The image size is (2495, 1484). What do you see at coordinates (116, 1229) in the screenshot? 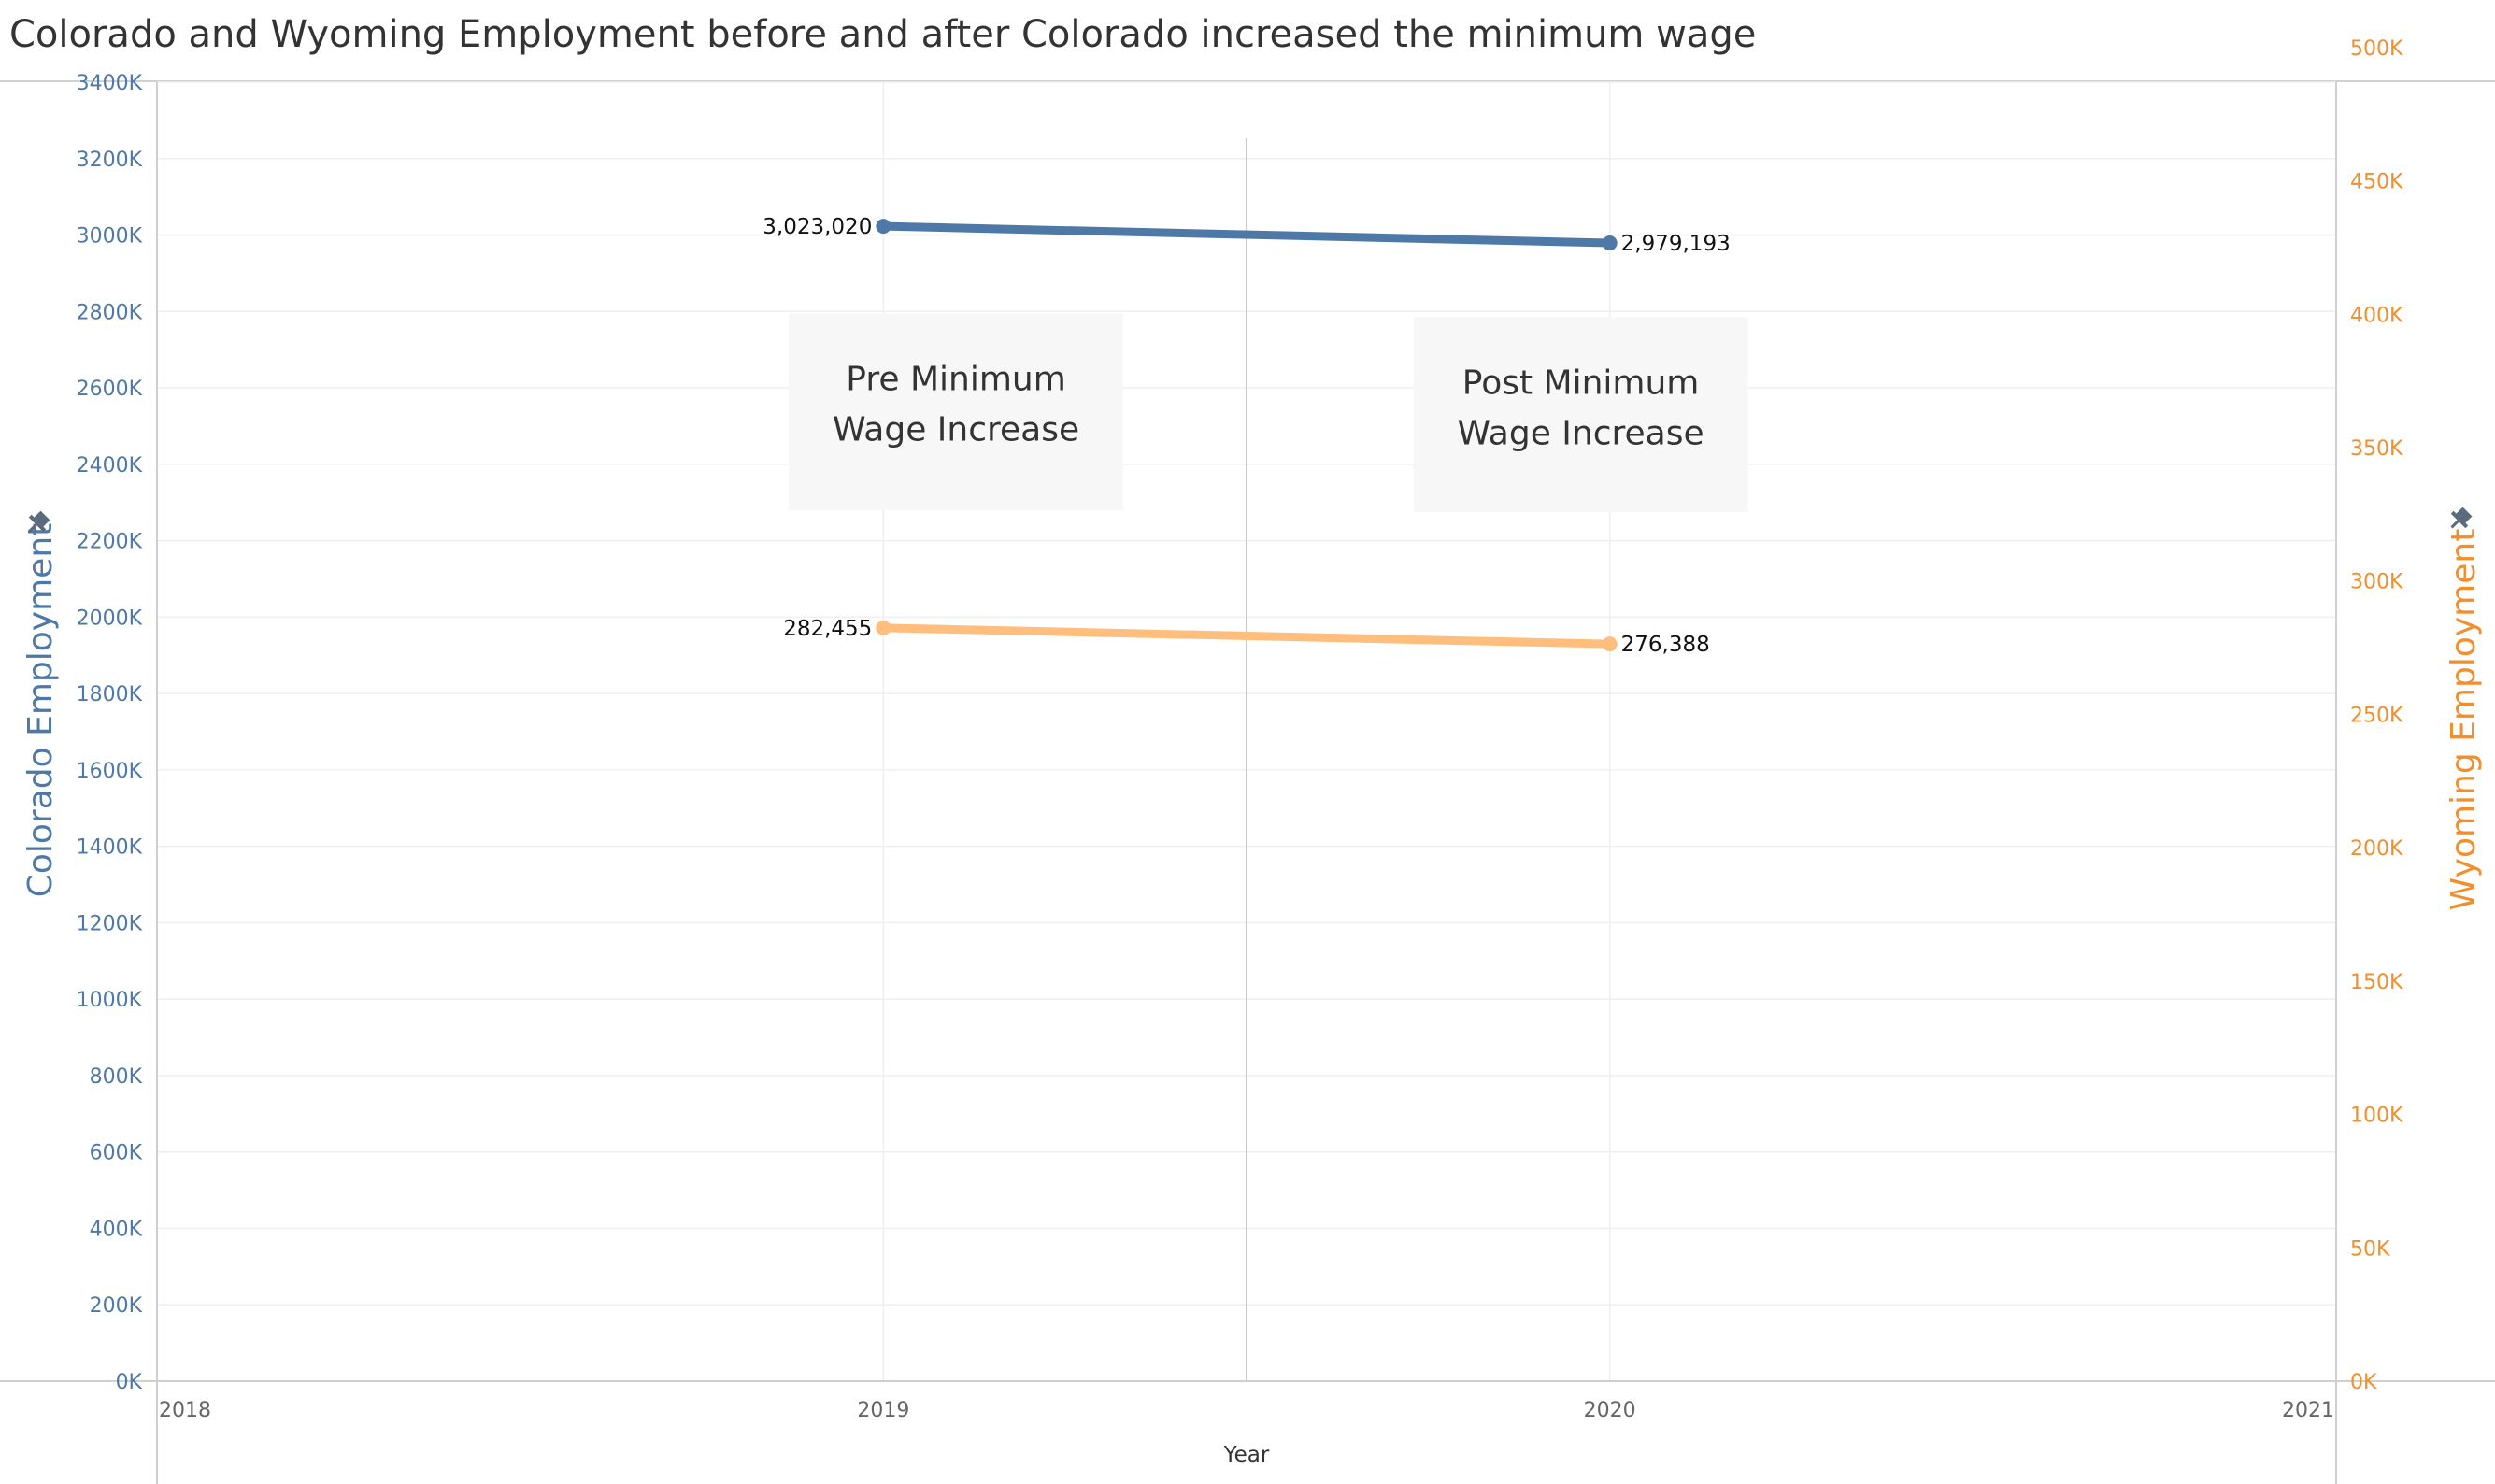
I see `left-axis-tick-label: 400K` at bounding box center [116, 1229].